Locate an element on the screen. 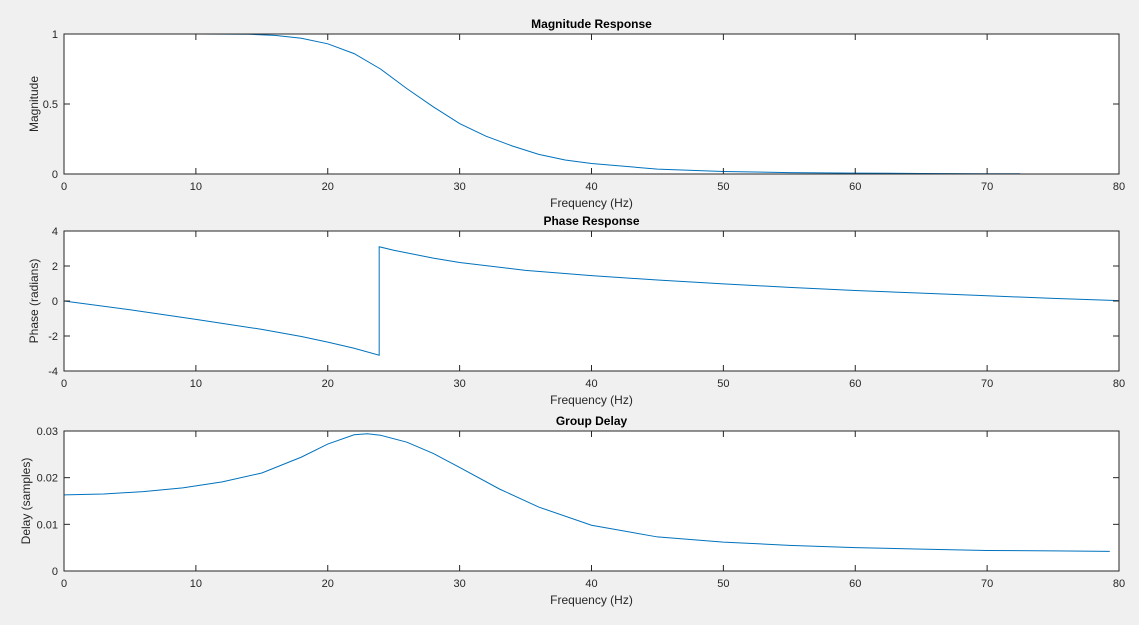 This screenshot has height=625, width=1139. magnitude-xtick-label: 50 is located at coordinates (723, 187).